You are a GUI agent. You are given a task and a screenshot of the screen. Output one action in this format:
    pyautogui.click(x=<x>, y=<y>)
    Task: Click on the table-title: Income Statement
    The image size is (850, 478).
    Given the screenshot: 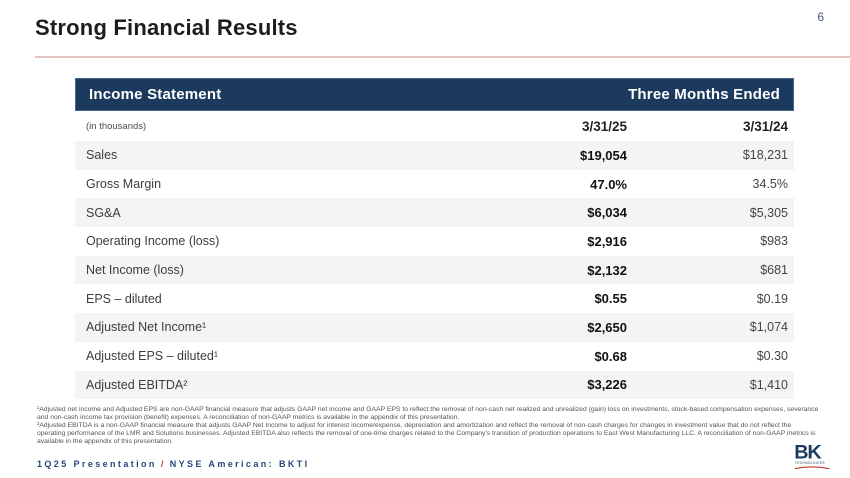 What is the action you would take?
    pyautogui.click(x=155, y=94)
    